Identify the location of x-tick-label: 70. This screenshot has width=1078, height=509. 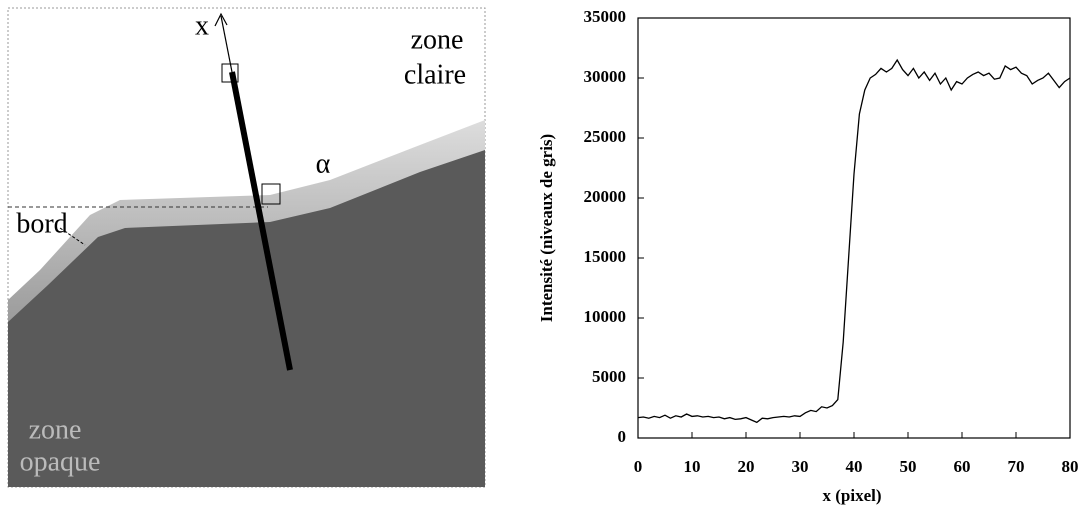
(1016, 466).